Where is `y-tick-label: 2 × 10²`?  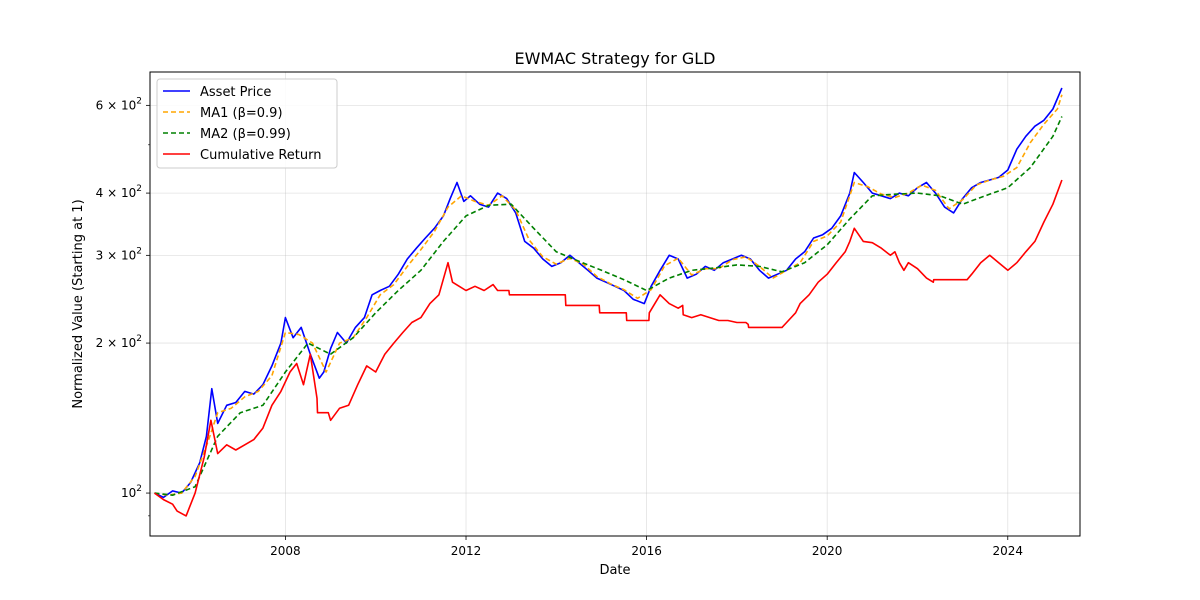 y-tick-label: 2 × 10² is located at coordinates (119, 342).